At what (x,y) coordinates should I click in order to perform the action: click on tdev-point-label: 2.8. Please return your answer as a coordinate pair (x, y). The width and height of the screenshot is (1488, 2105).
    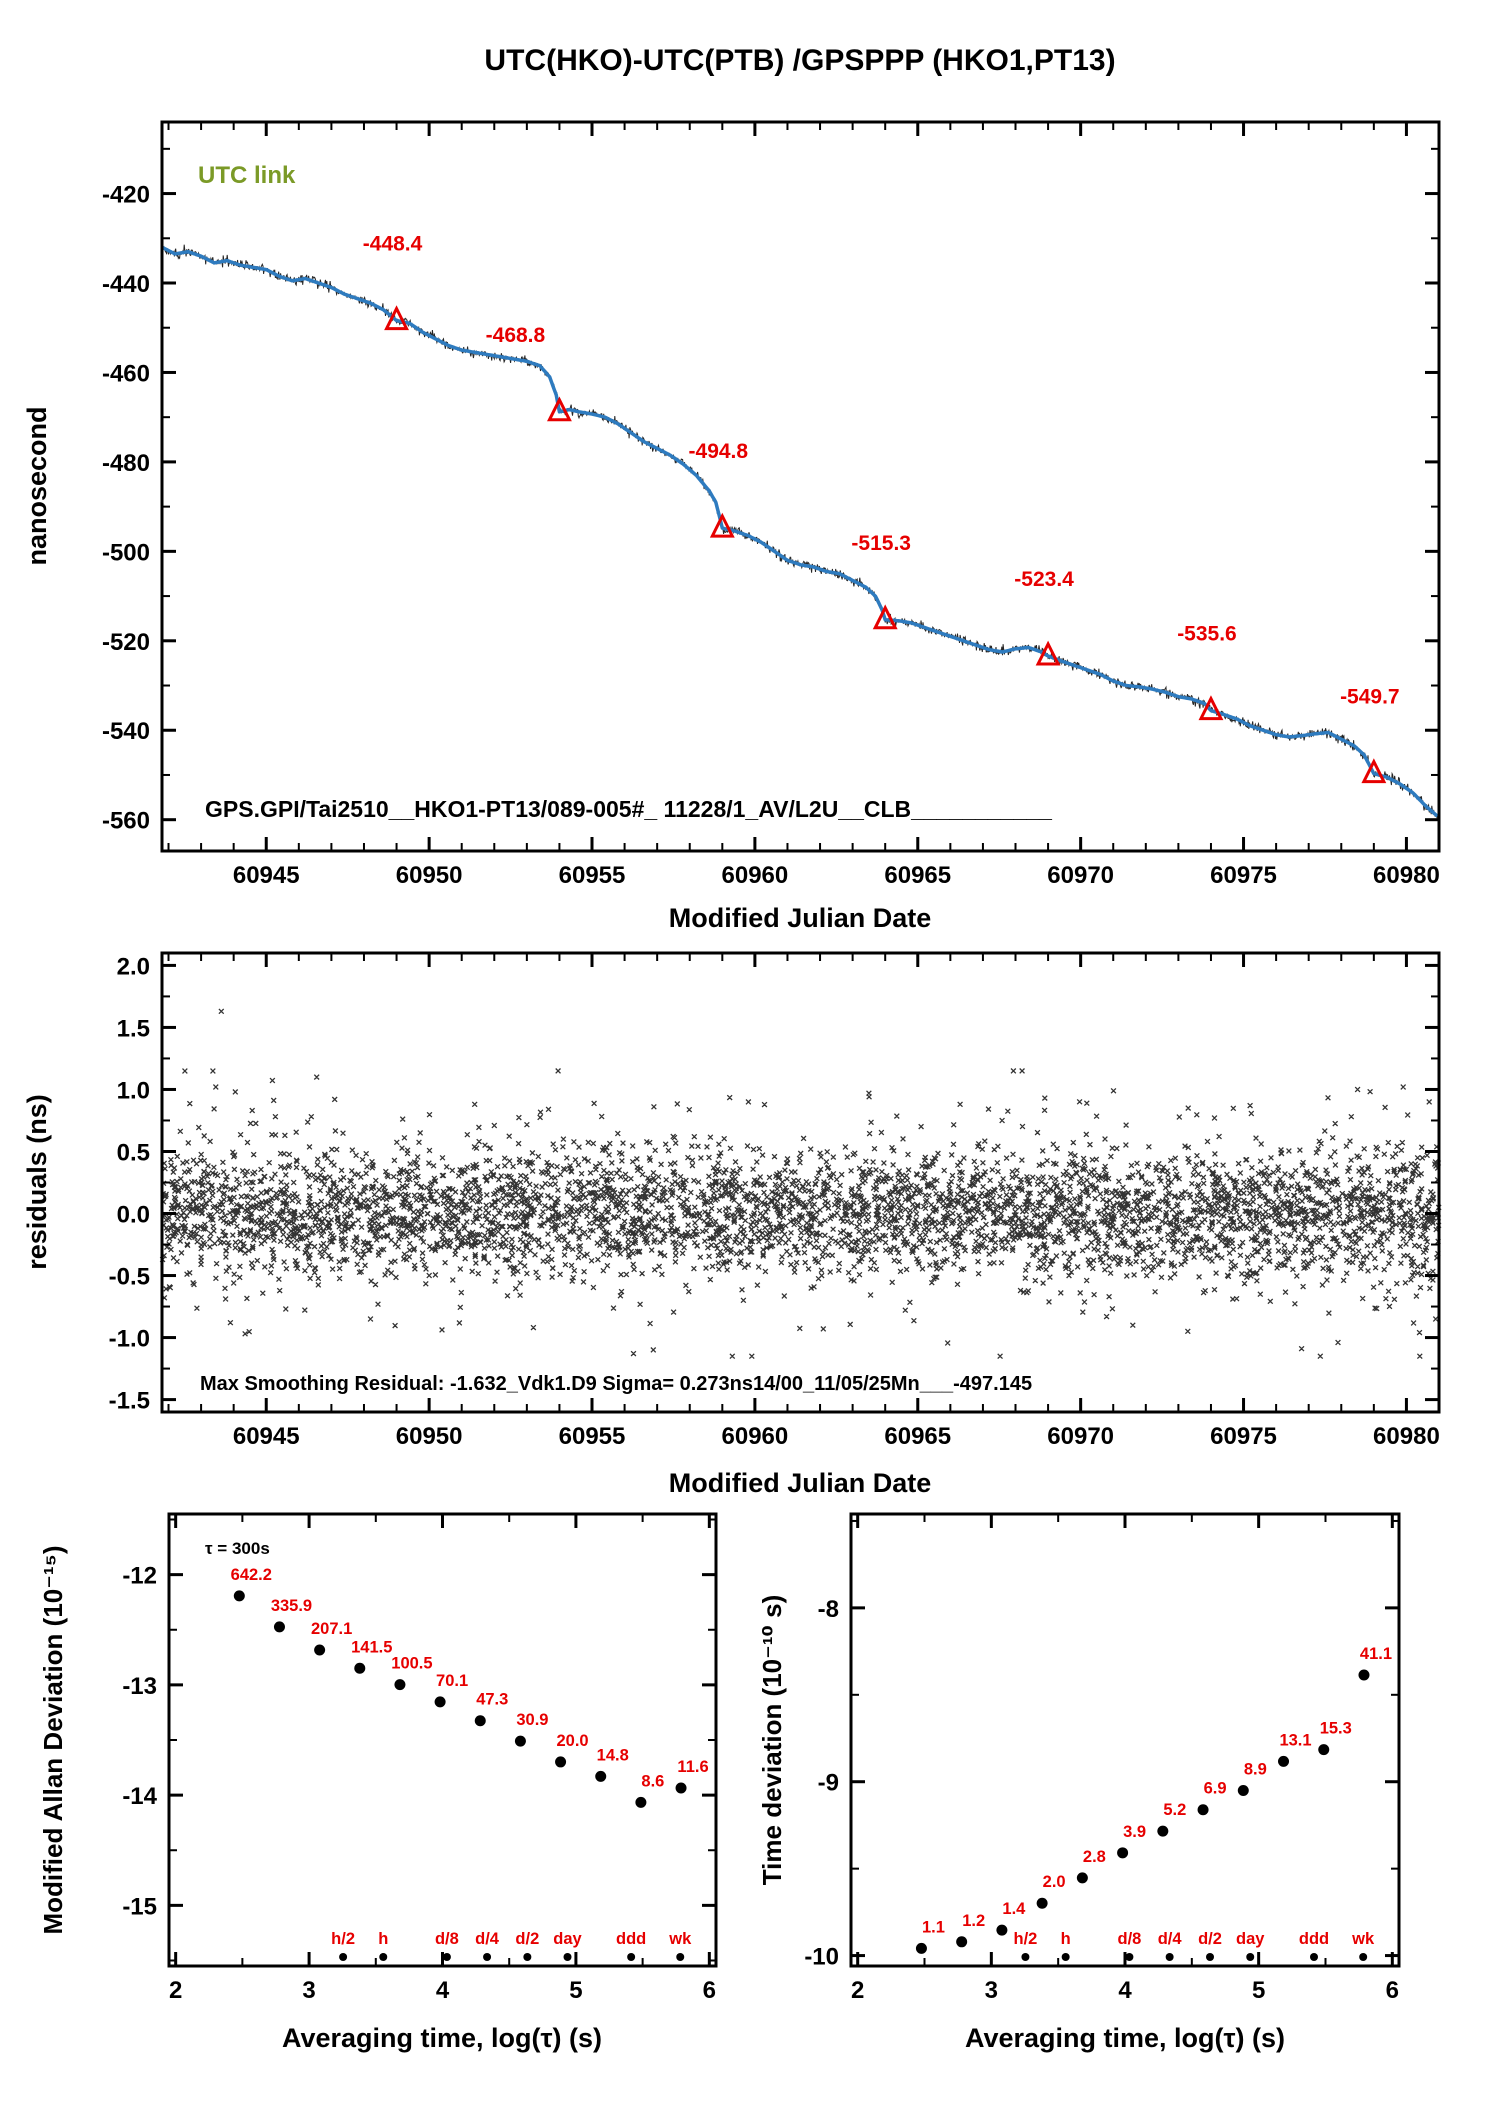
    Looking at the image, I should click on (1094, 1857).